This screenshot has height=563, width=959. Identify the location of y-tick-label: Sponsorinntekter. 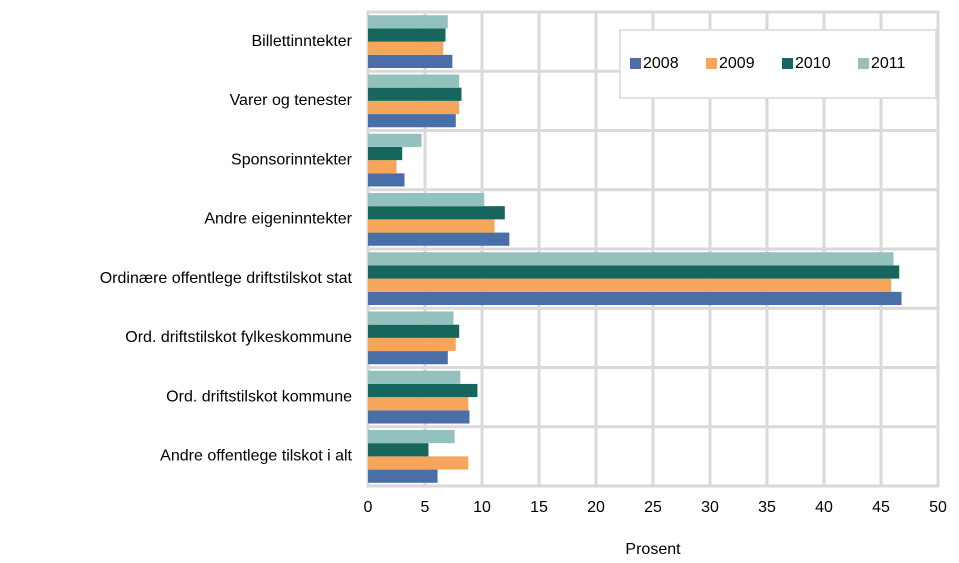
(292, 159).